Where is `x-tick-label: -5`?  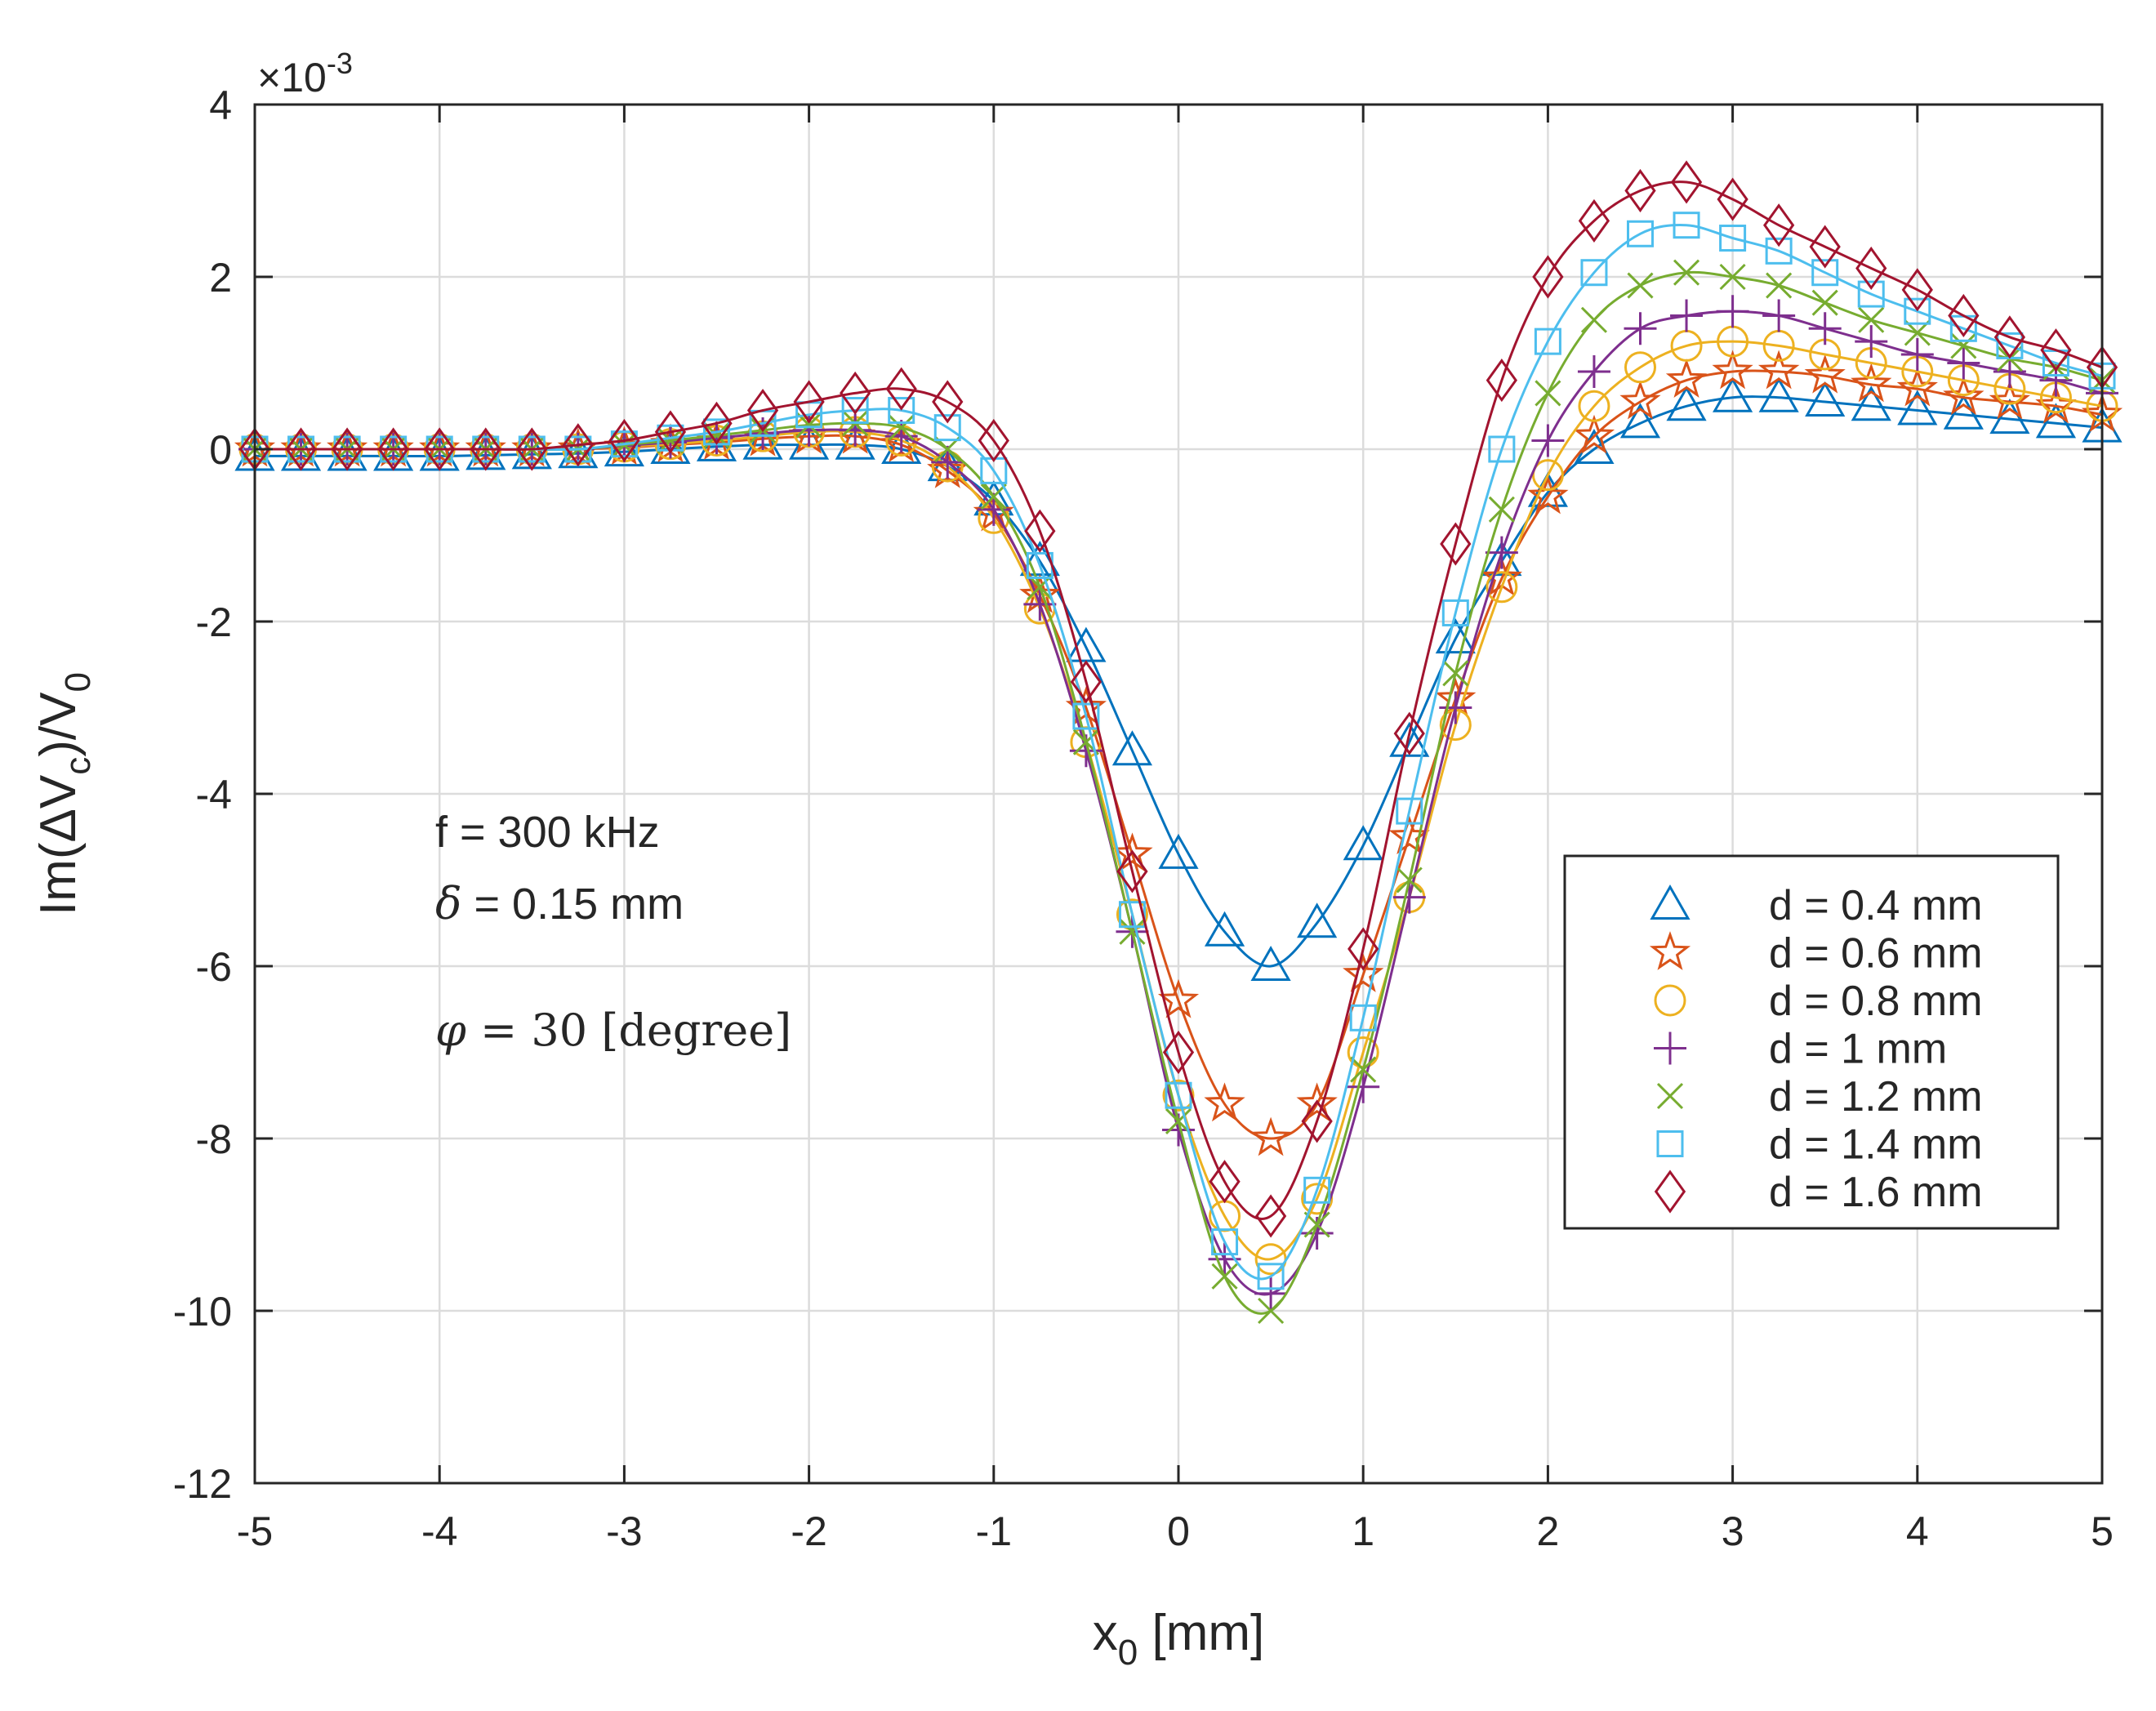 x-tick-label: -5 is located at coordinates (255, 1531).